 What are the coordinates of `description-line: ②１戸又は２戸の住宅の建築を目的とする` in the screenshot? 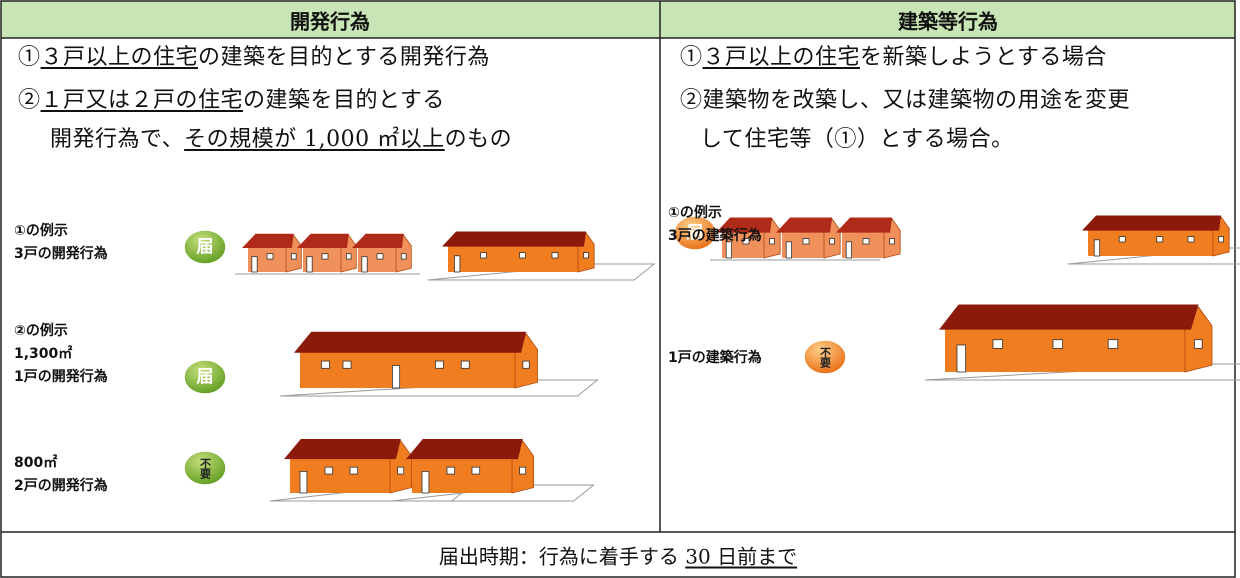 It's located at (231, 98).